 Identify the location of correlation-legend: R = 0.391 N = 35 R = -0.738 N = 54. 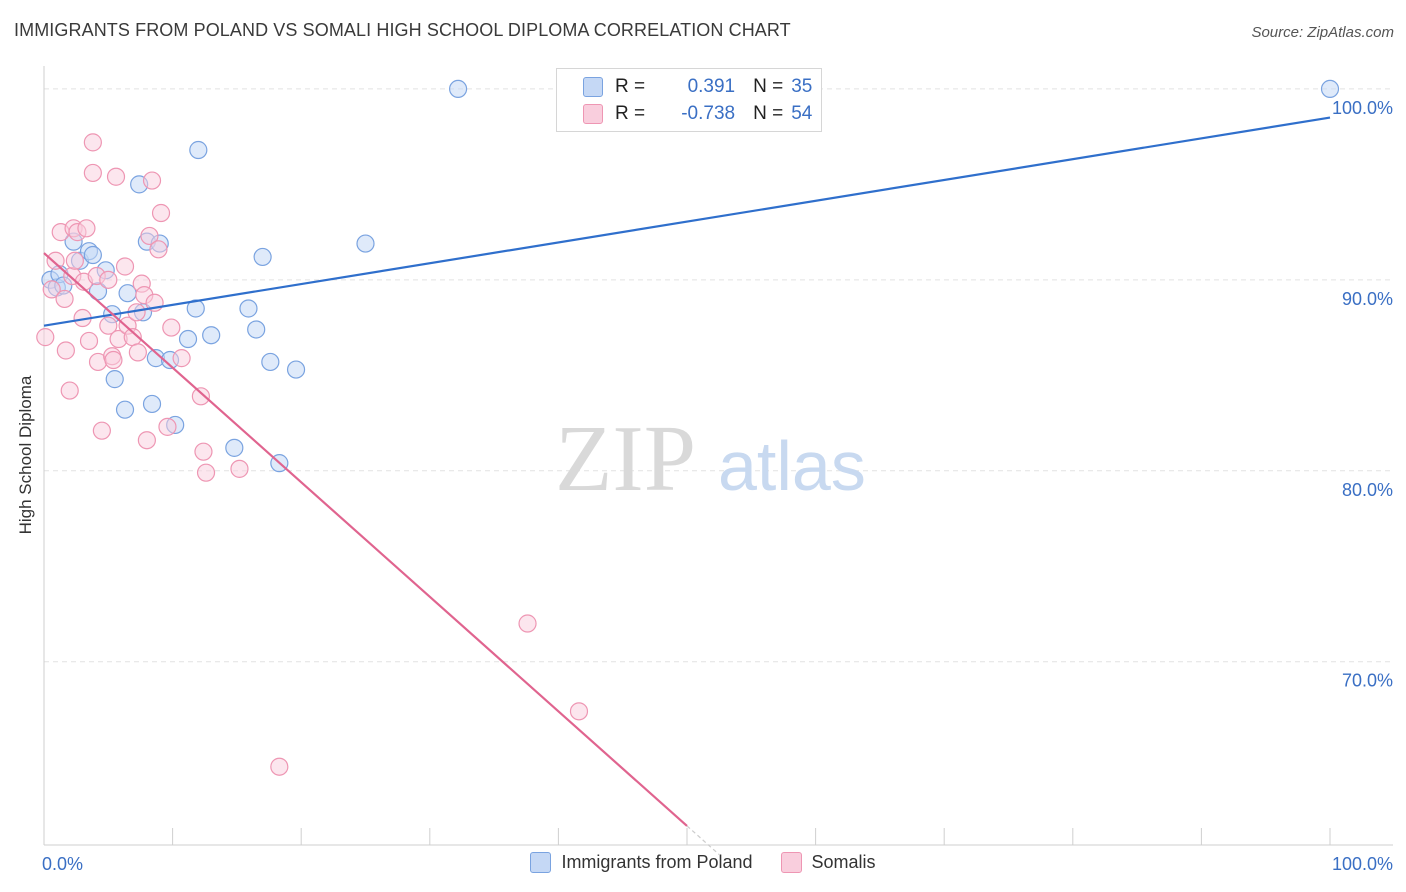
(689, 100).